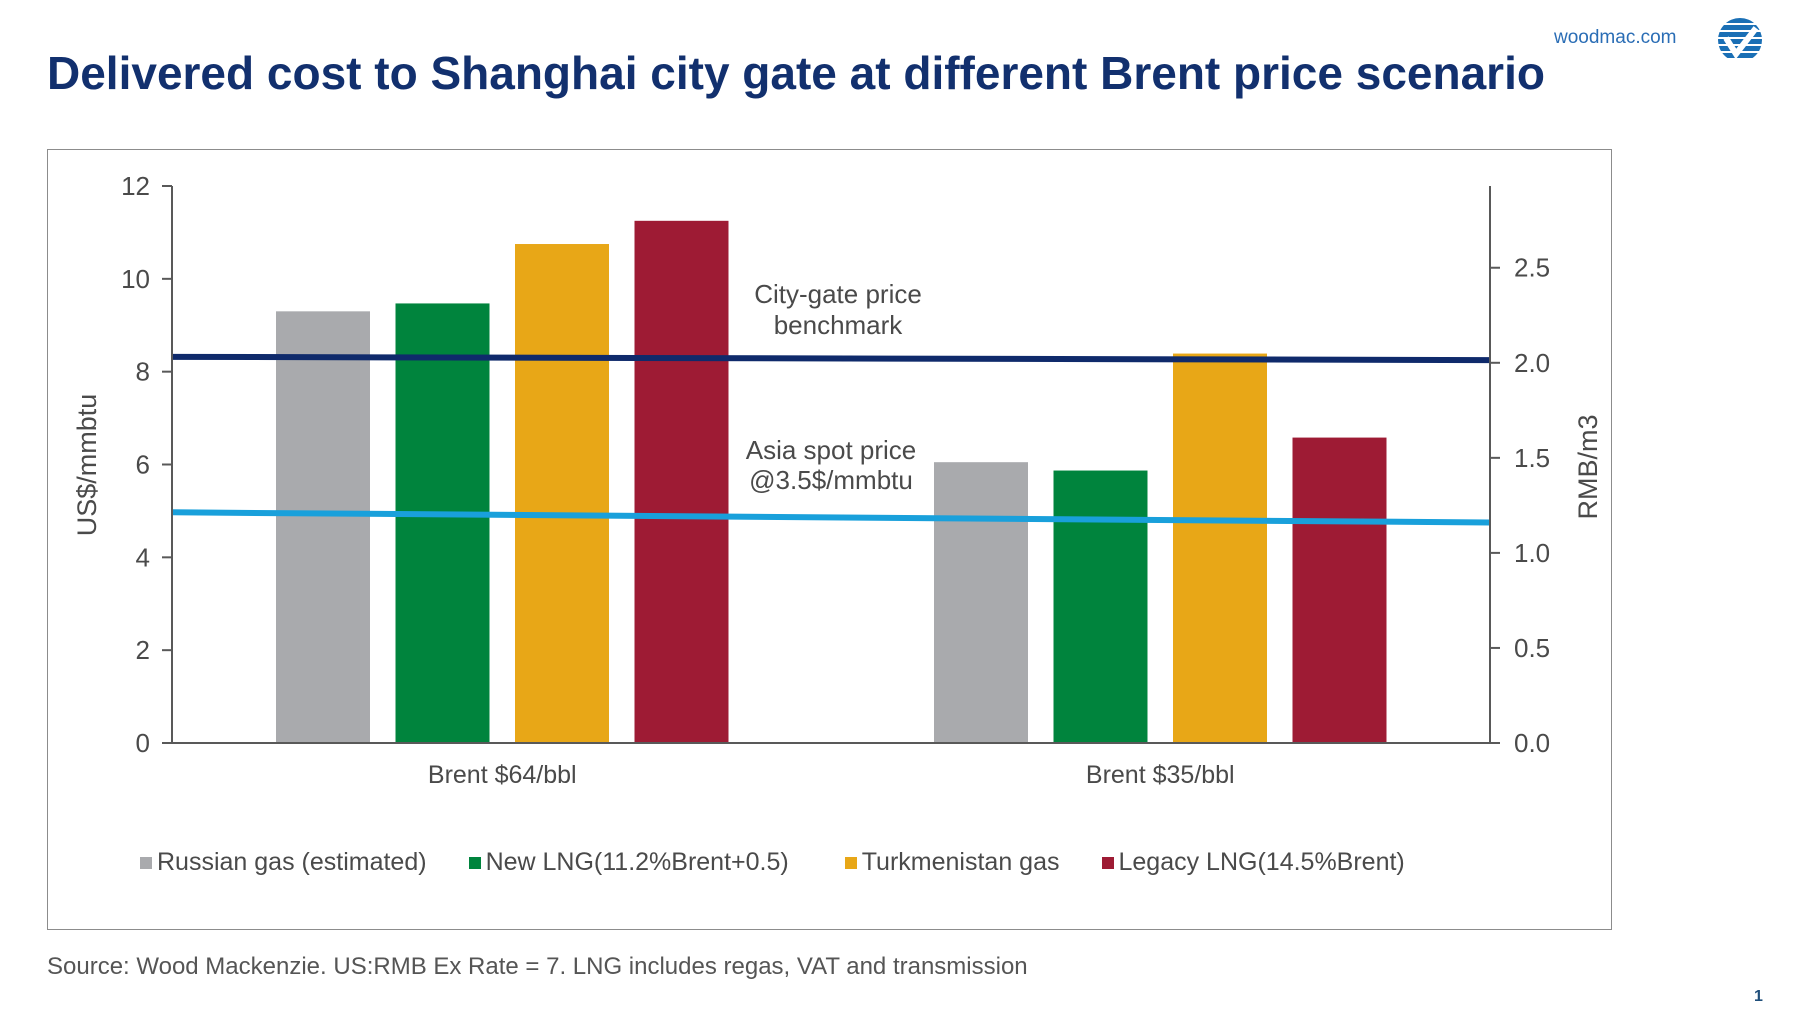 The height and width of the screenshot is (1012, 1800). Describe the element at coordinates (143, 465) in the screenshot. I see `y-tick-label: 6` at that location.